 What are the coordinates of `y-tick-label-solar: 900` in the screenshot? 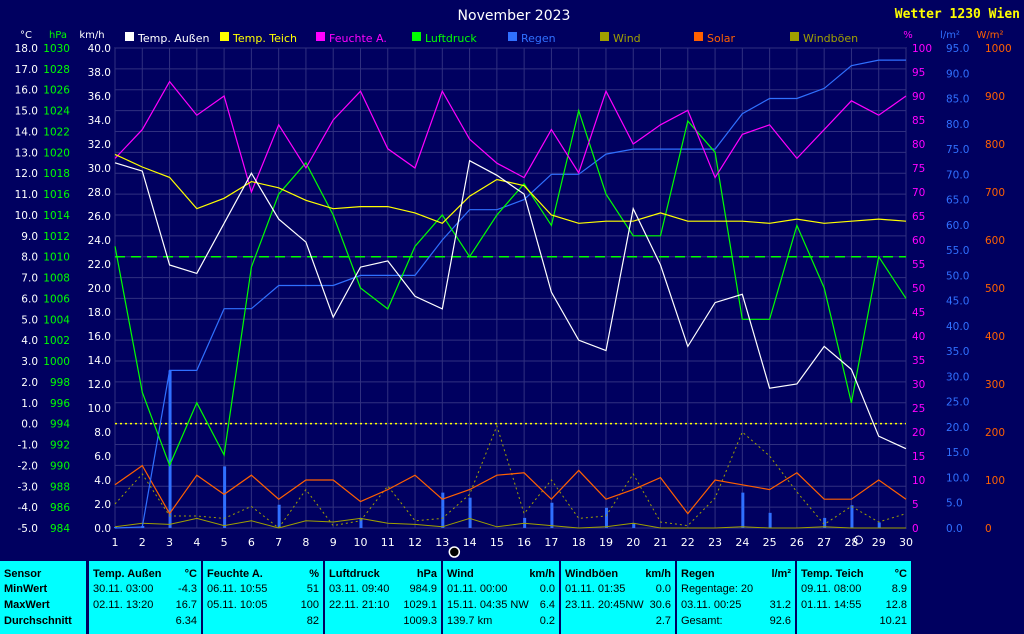 It's located at (995, 97).